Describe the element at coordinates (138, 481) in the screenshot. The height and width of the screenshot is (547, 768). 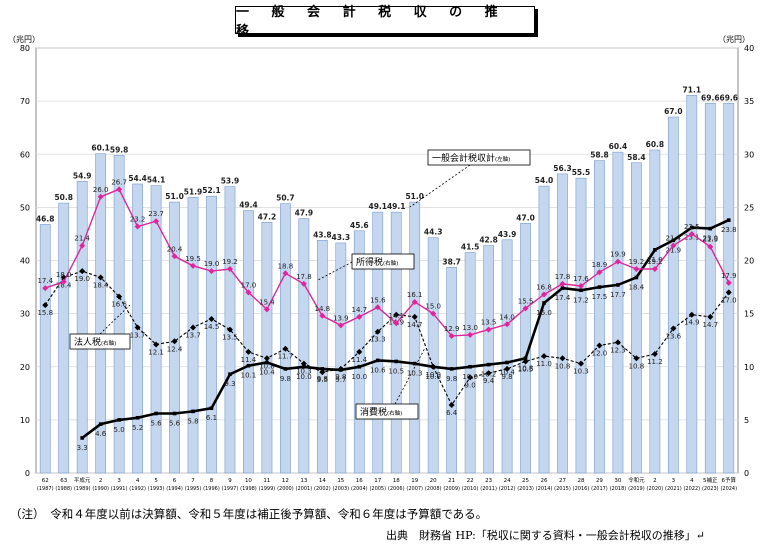
I see `x-tick-era: 4` at that location.